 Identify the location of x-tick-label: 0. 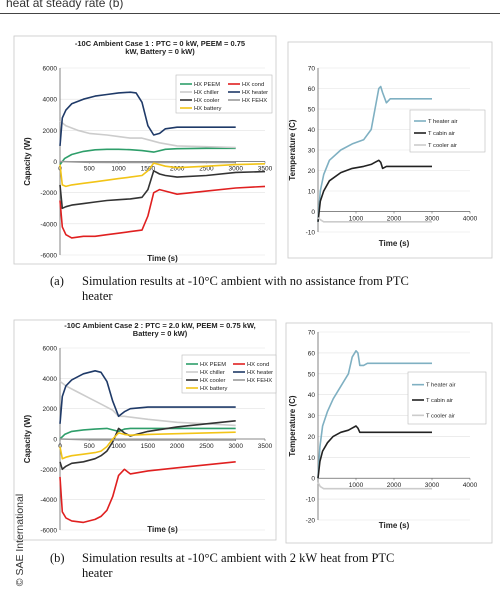
(60, 446).